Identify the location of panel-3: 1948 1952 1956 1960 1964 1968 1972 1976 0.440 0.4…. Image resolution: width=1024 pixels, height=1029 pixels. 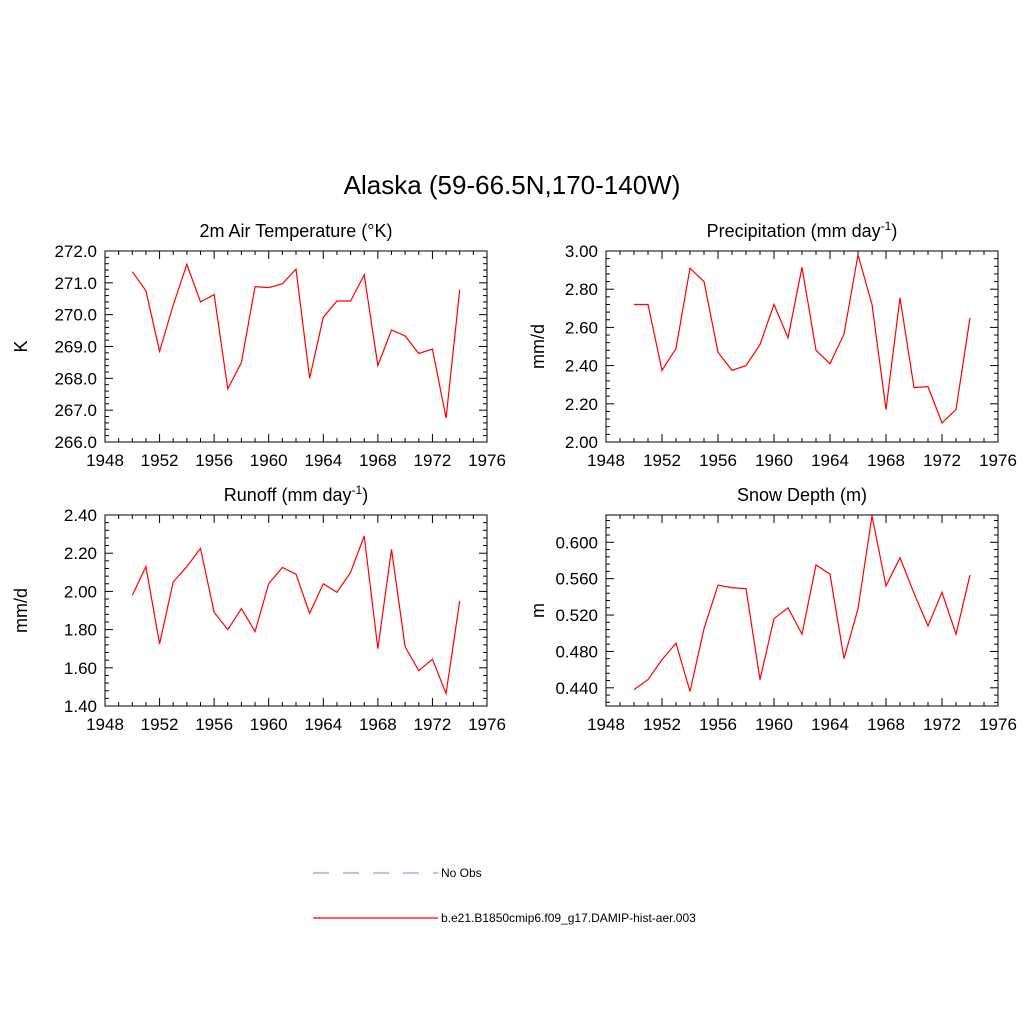
(772, 609).